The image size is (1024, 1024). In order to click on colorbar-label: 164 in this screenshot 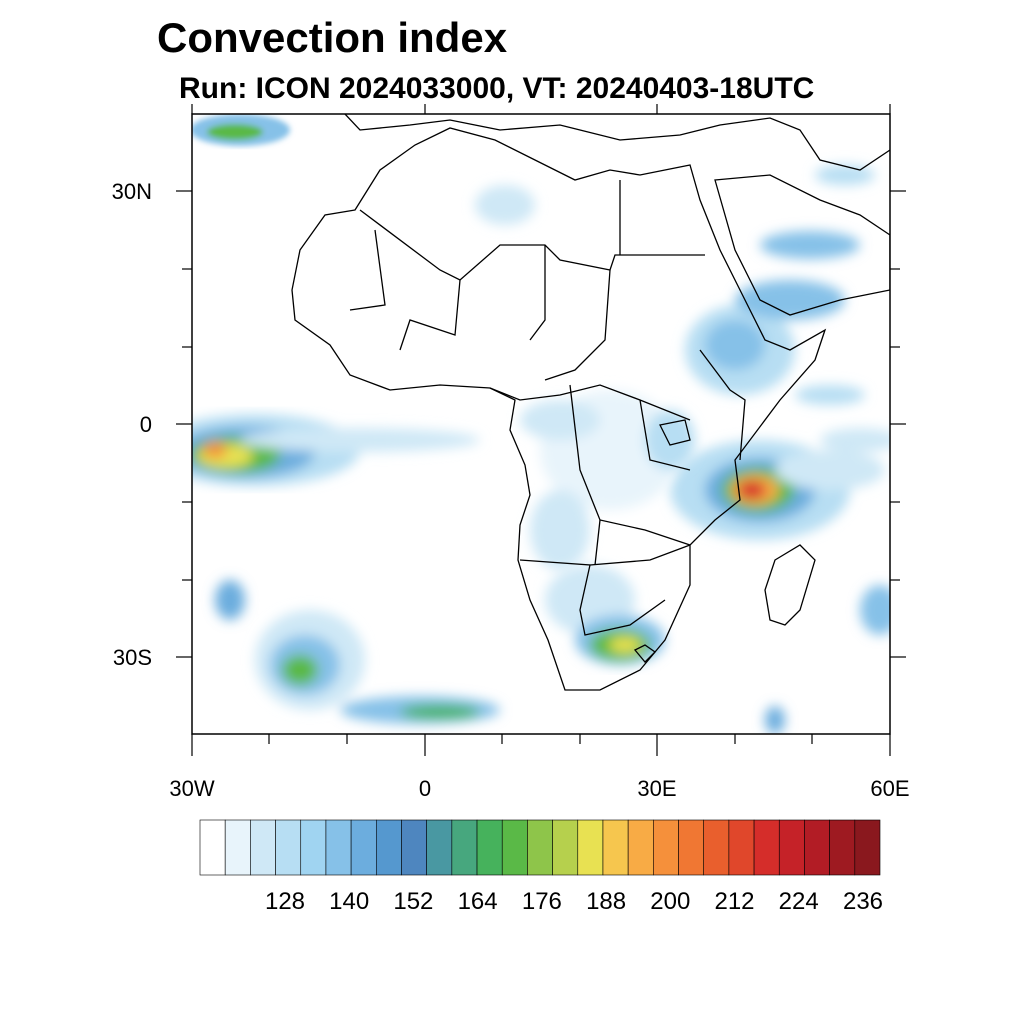, I will do `click(477, 901)`.